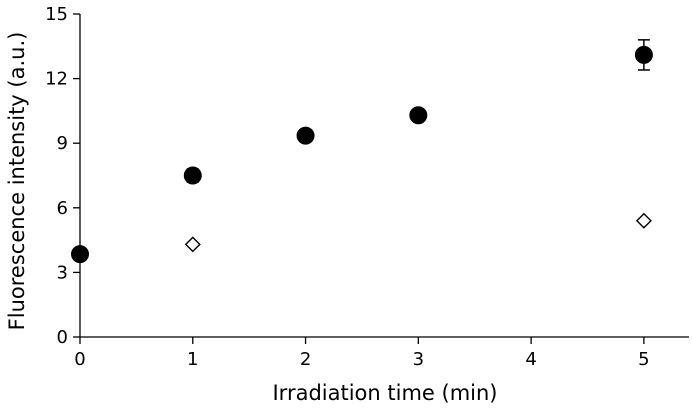 This screenshot has height=409, width=692. What do you see at coordinates (79, 359) in the screenshot?
I see `x-tick-label: 0` at bounding box center [79, 359].